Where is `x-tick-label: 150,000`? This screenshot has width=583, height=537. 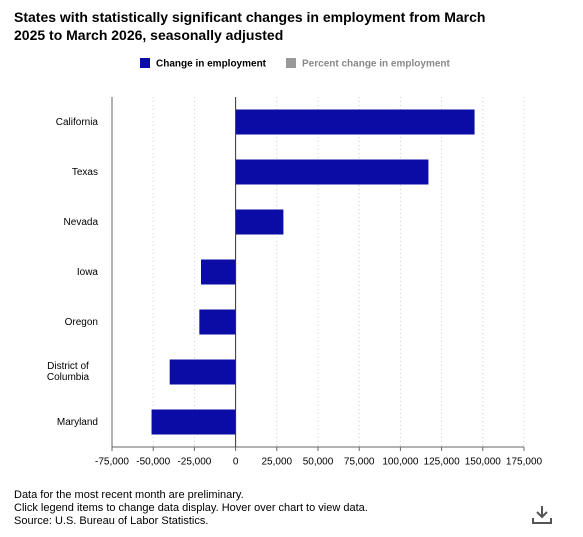 x-tick-label: 150,000 is located at coordinates (483, 462).